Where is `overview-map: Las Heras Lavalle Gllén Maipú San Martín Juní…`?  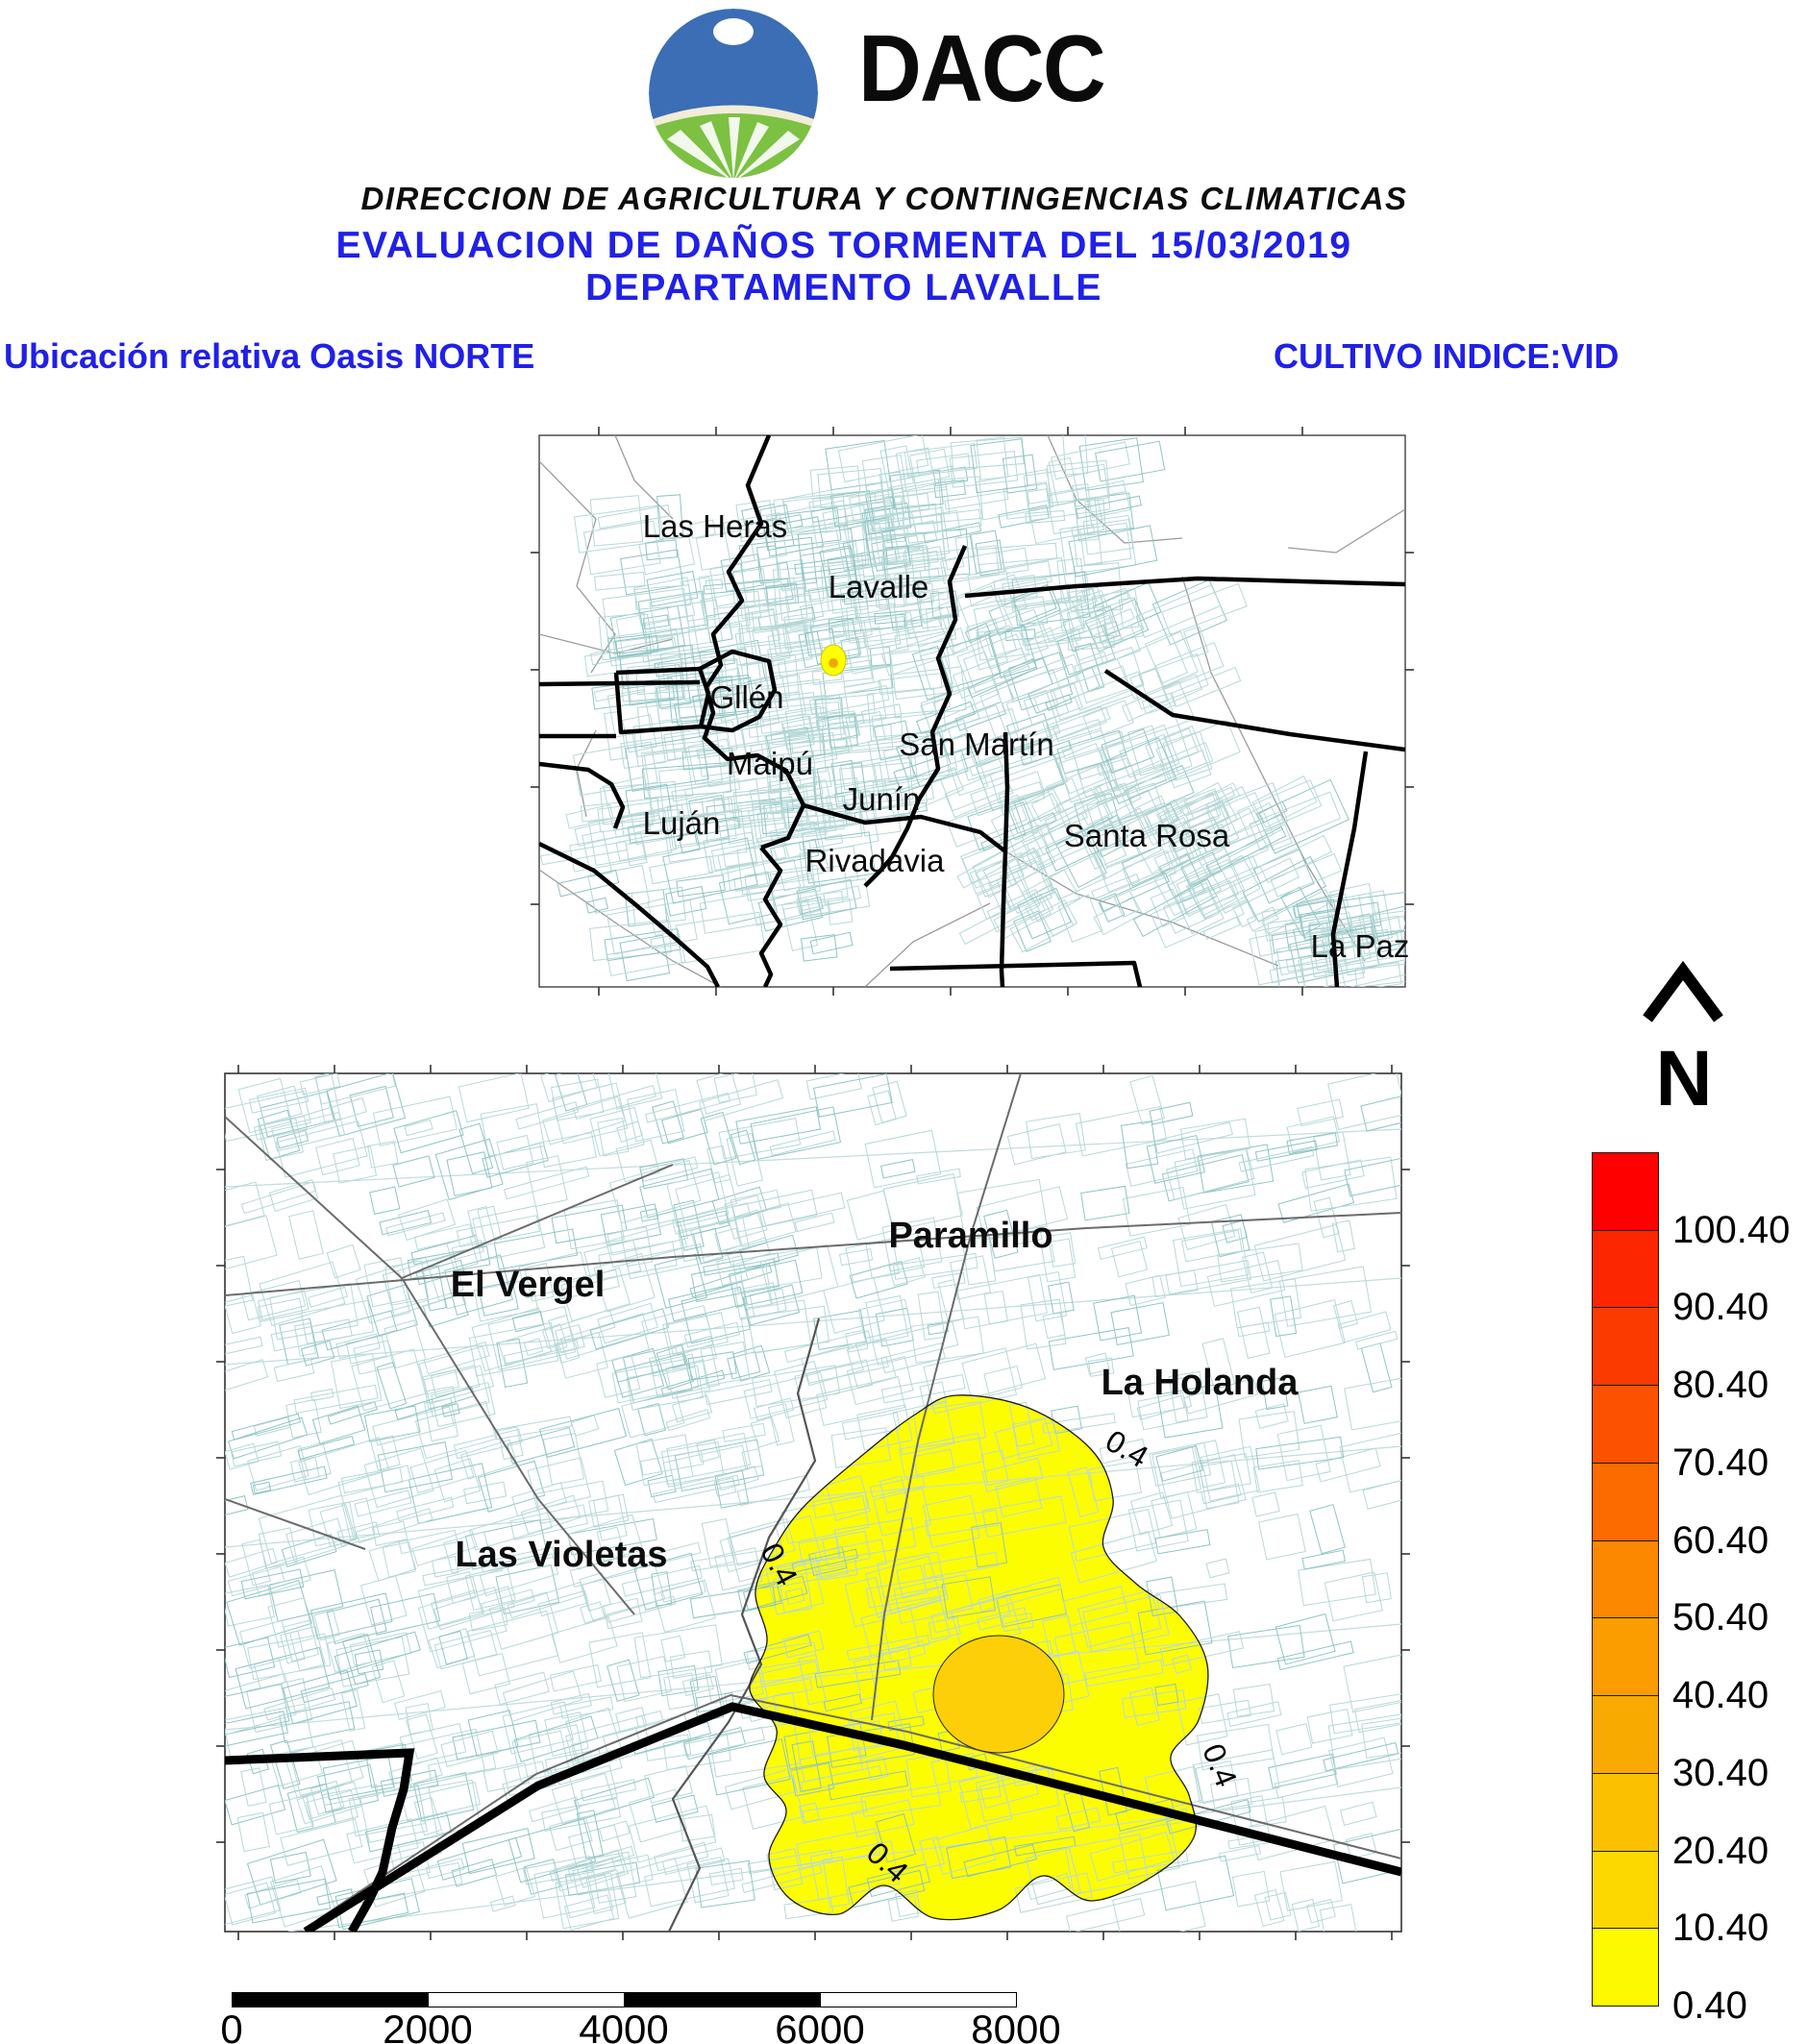
overview-map: Las Heras Lavalle Gllén Maipú San Martín Juní… is located at coordinates (972, 711).